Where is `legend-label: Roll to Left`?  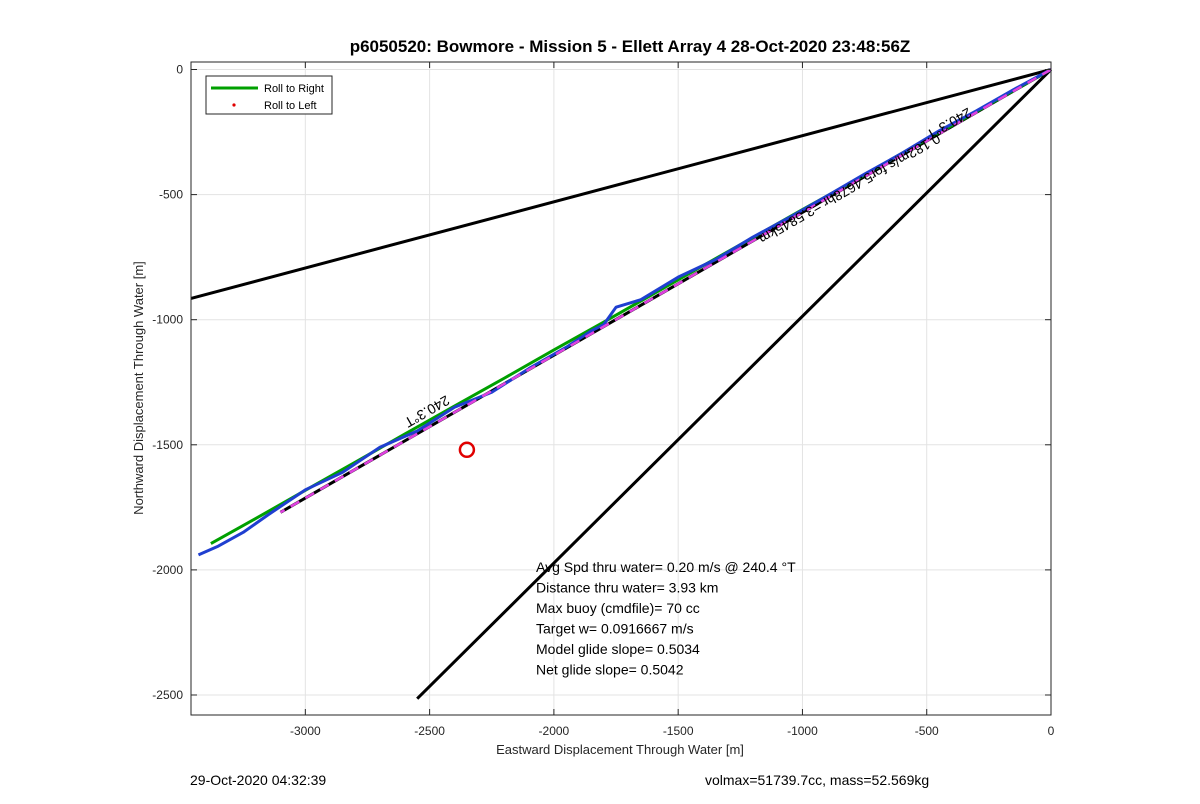 legend-label: Roll to Left is located at coordinates (290, 106).